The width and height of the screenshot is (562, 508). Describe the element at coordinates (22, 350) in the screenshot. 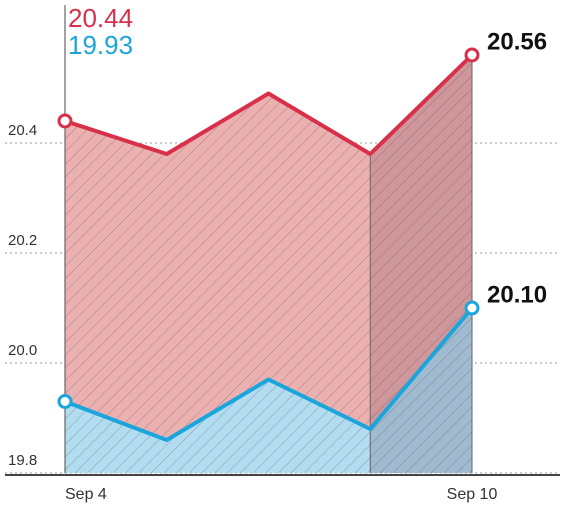

I see `y-tick-label: 20.0` at that location.